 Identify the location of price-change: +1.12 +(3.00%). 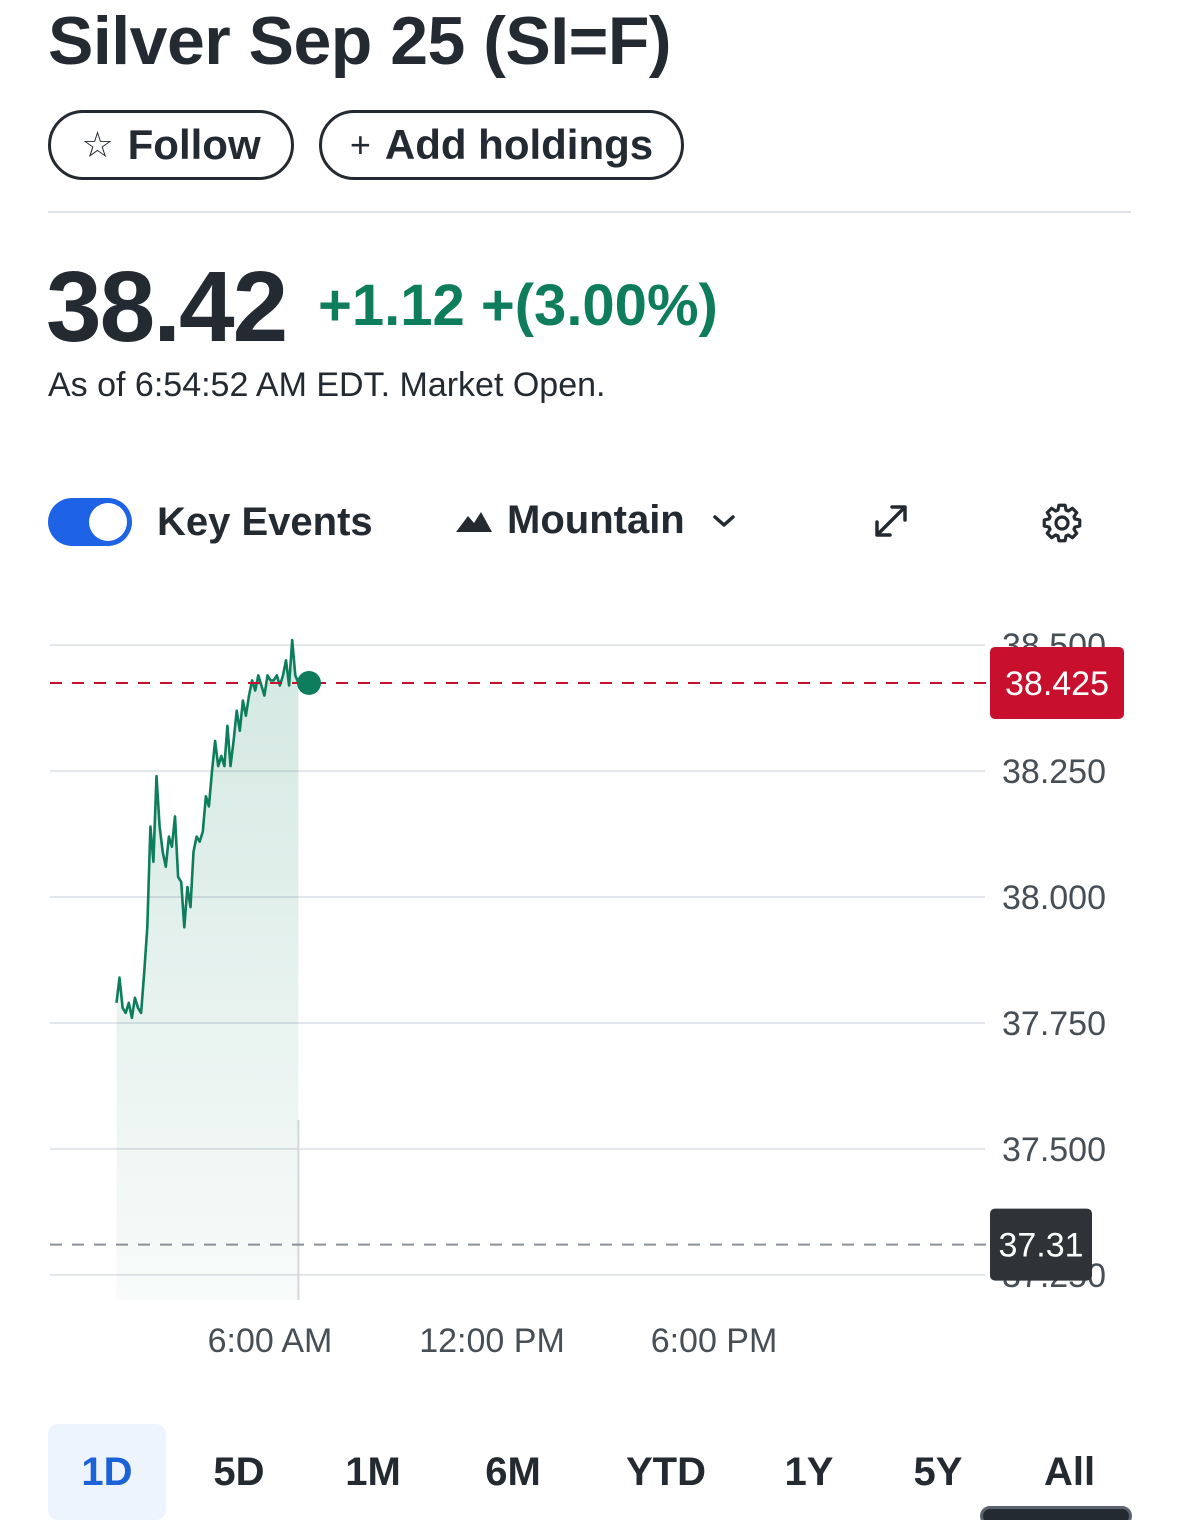
(518, 305).